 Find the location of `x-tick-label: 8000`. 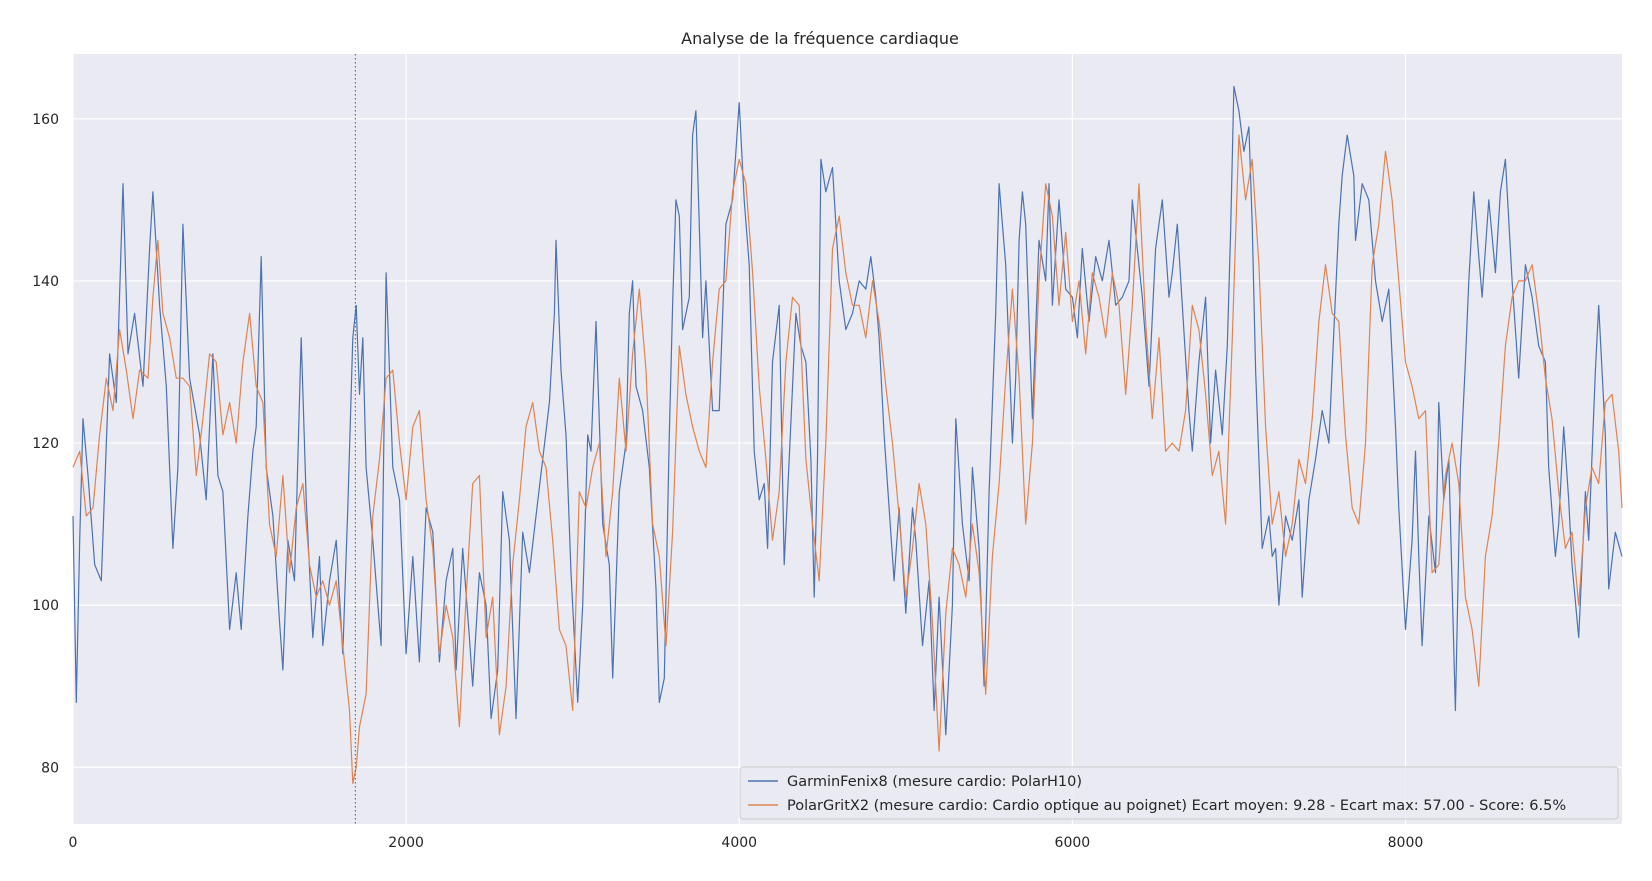

x-tick-label: 8000 is located at coordinates (1406, 843).